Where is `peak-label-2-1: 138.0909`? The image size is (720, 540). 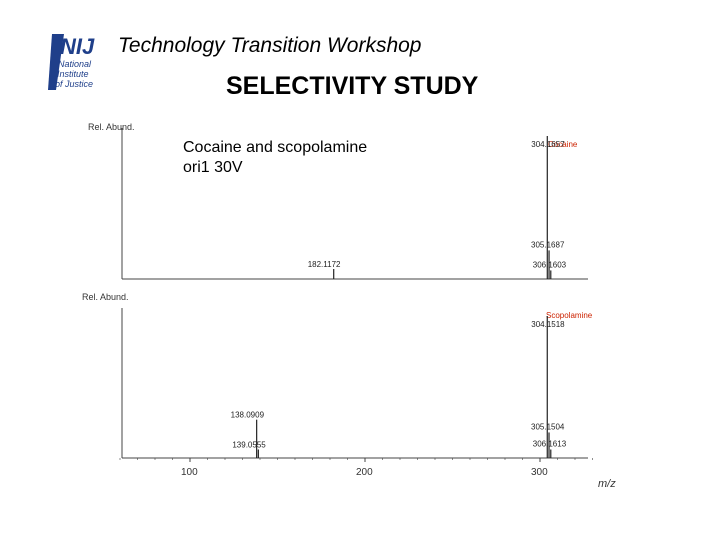
peak-label-2-1: 138.0909 is located at coordinates (248, 415).